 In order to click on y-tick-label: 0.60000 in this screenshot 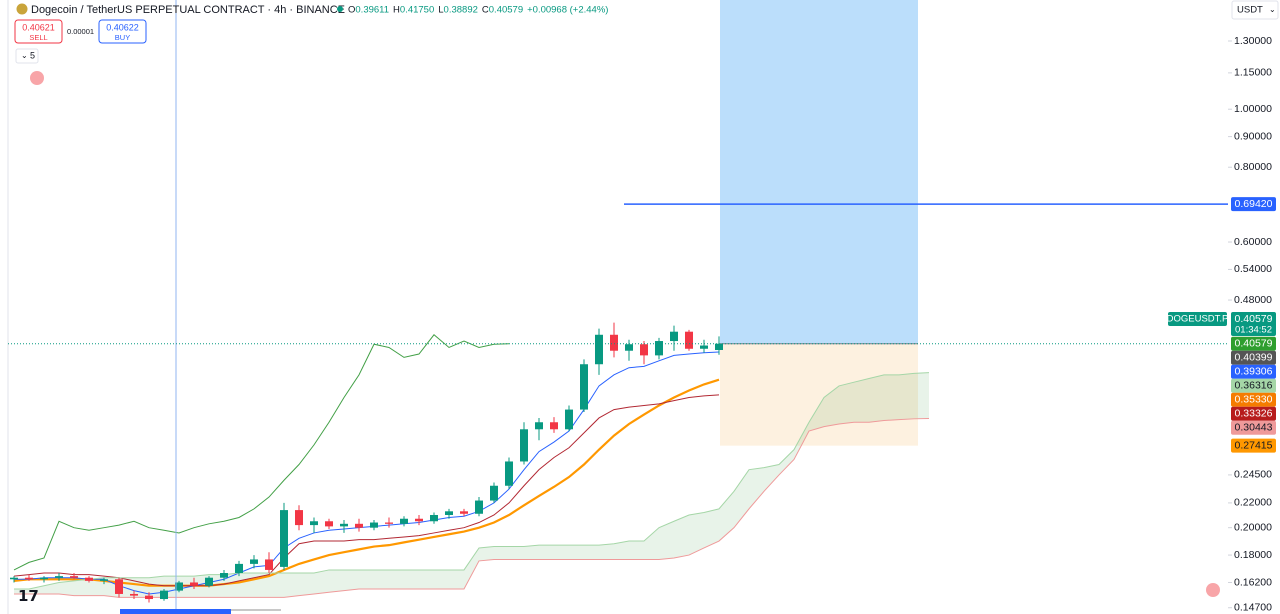, I will do `click(1253, 242)`.